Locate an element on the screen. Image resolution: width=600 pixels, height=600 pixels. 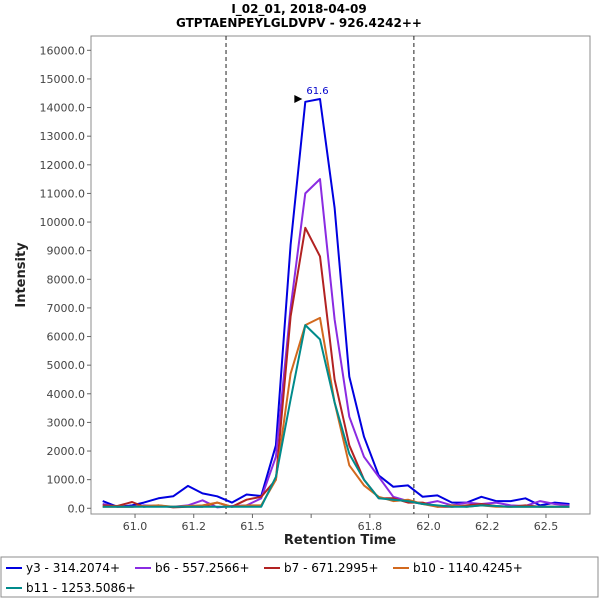
legend-entry: b7 - 671.2995+ is located at coordinates (331, 568).